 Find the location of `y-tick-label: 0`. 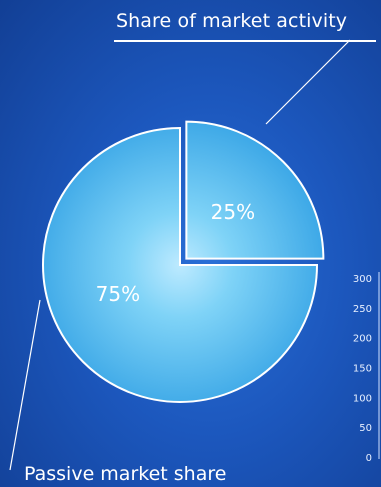

y-tick-label: 0 is located at coordinates (369, 458).